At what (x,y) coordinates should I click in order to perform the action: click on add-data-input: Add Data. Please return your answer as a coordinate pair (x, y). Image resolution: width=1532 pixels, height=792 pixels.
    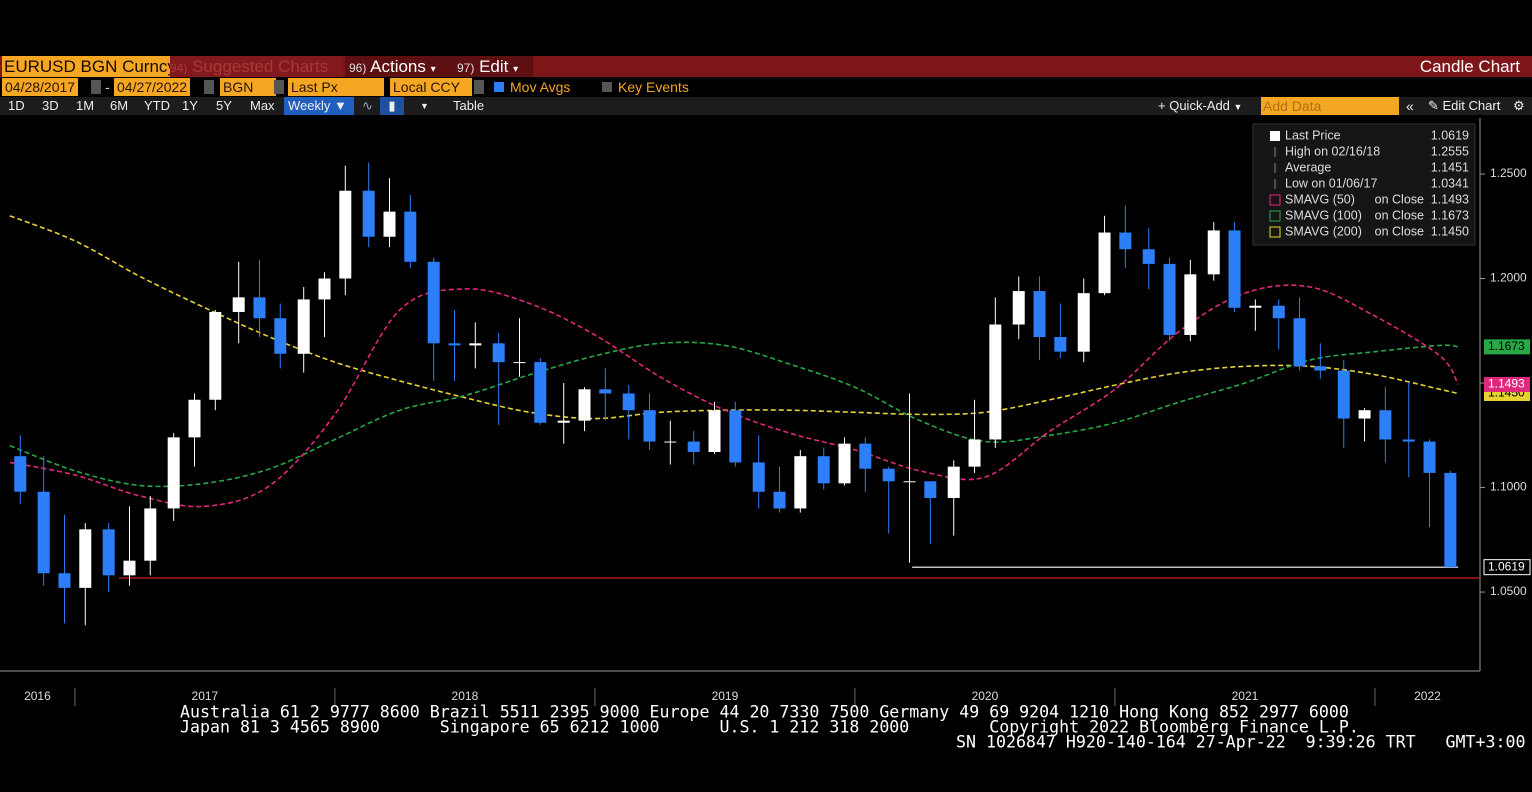
    Looking at the image, I should click on (1330, 106).